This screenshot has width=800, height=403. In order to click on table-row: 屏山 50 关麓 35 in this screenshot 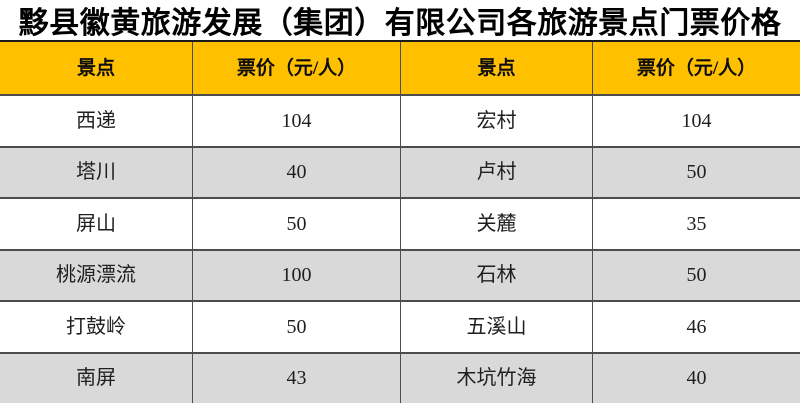, I will do `click(400, 223)`.